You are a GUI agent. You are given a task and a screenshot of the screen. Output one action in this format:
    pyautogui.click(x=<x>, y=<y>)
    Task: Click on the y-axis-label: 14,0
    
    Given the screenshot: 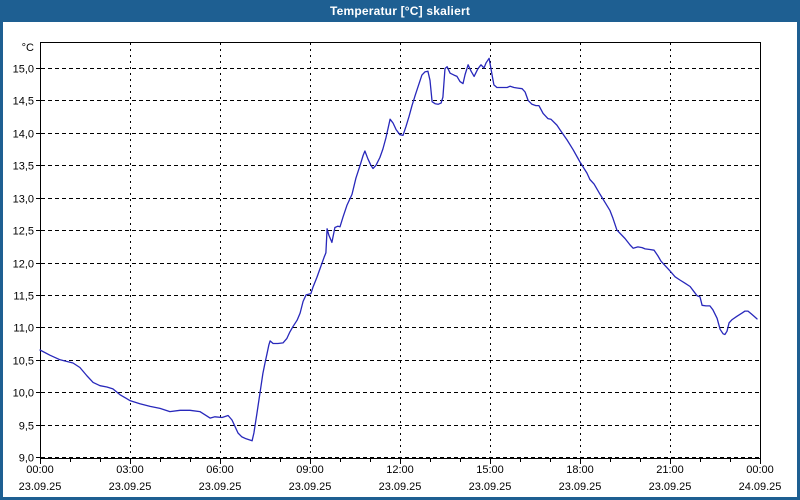 What is the action you would take?
    pyautogui.click(x=23, y=135)
    